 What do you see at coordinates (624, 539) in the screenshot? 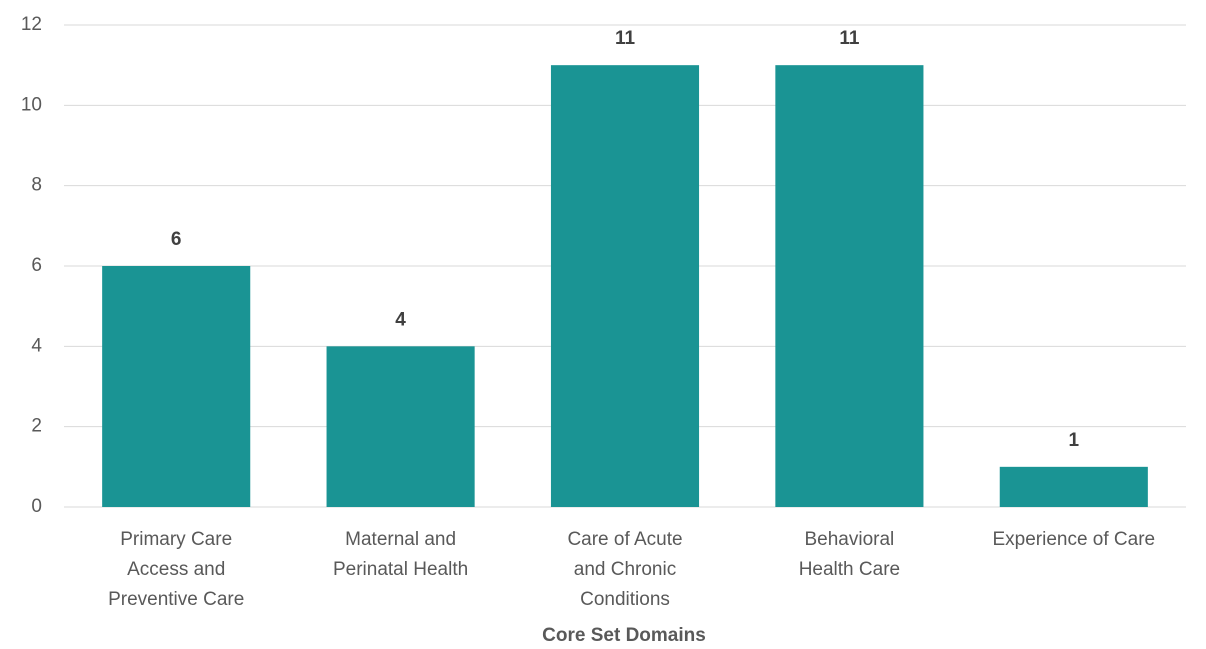
I see `x-tick-label: Care of Acute` at bounding box center [624, 539].